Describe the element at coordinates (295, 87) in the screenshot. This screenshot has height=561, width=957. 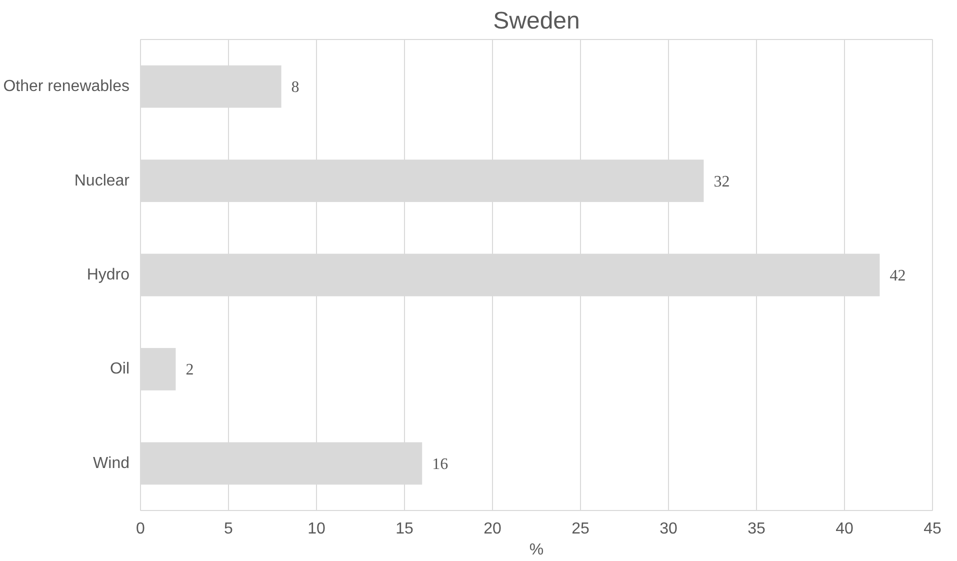
I see `data-label: 8` at that location.